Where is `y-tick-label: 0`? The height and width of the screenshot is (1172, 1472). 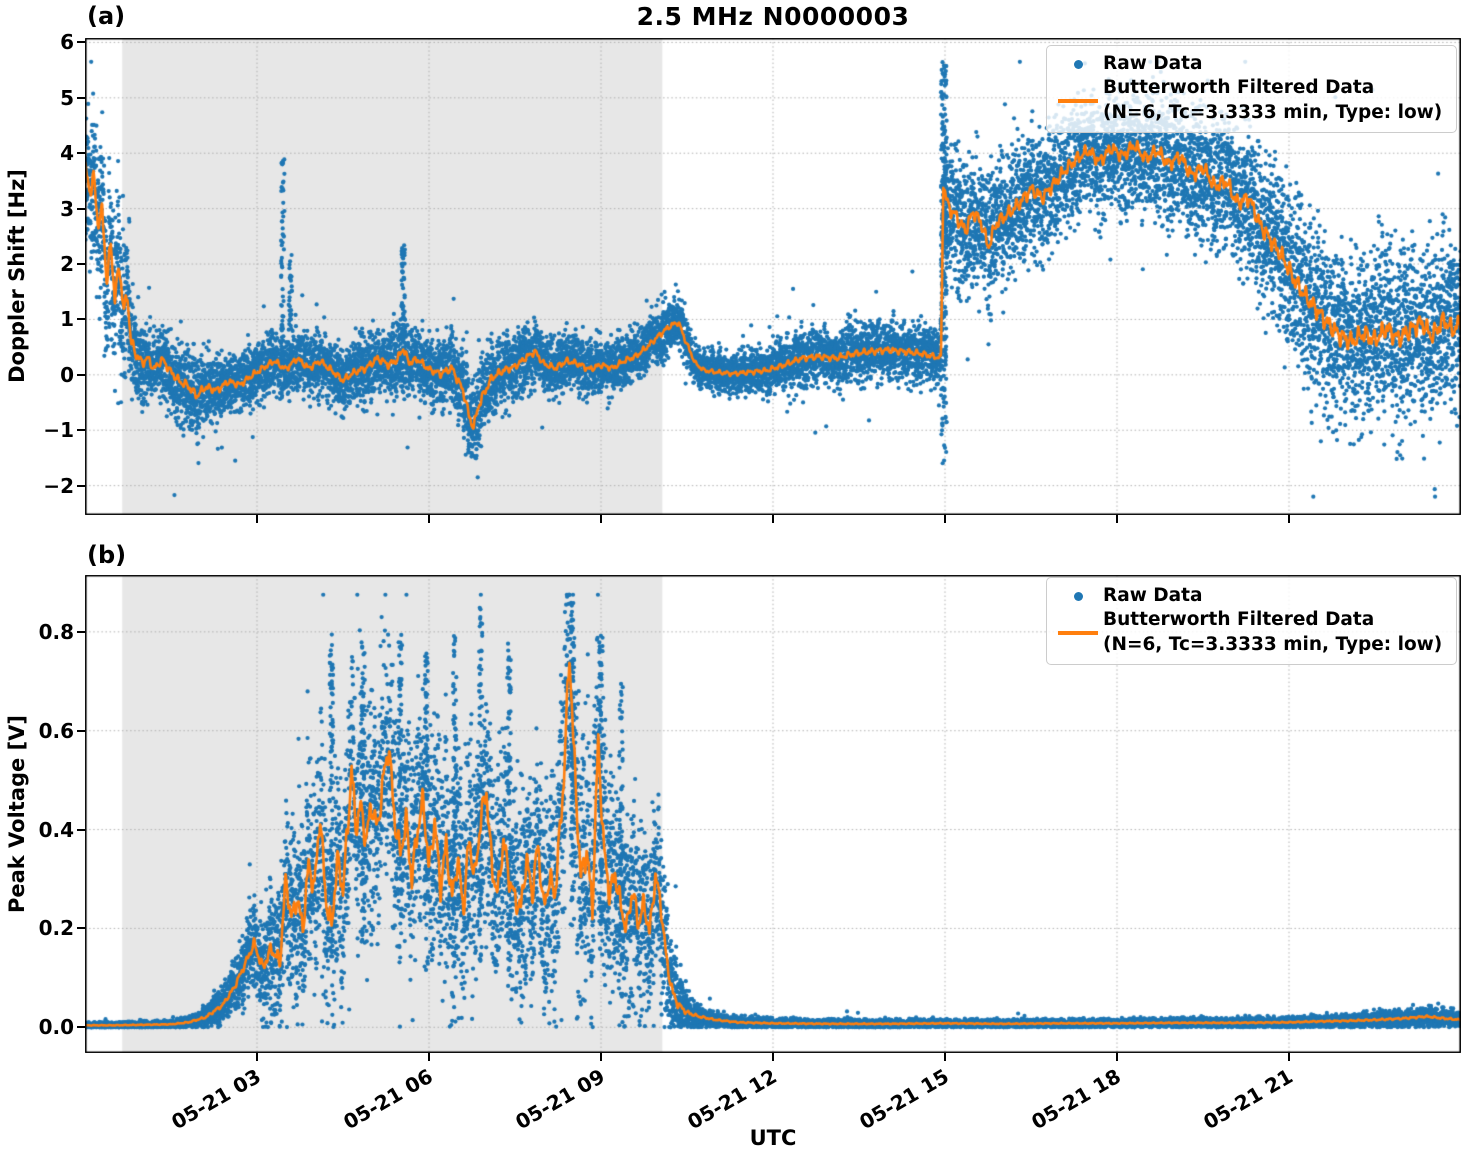 y-tick-label: 0 is located at coordinates (67, 374).